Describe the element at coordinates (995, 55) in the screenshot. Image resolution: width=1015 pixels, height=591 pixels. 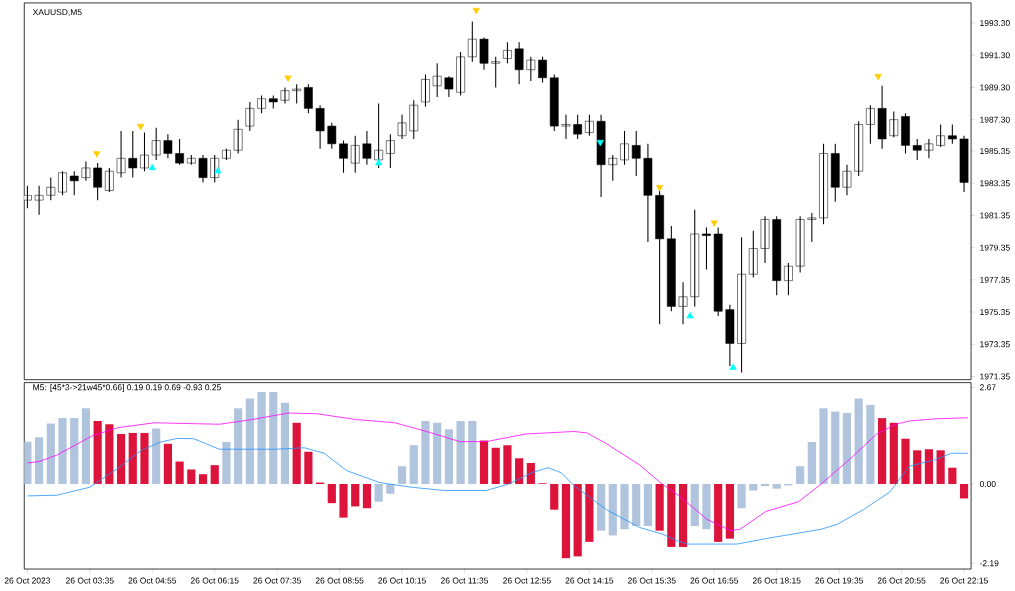
I see `y-tick-label: 1991.30` at that location.